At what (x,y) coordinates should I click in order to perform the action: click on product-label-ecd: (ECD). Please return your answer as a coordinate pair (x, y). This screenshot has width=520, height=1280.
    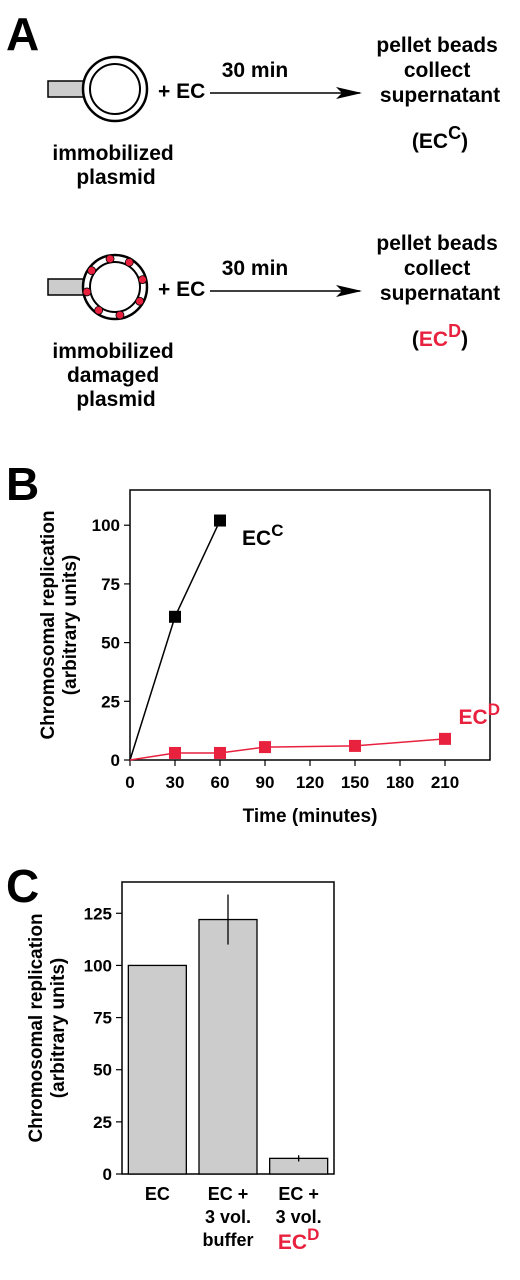
    Looking at the image, I should click on (440, 336).